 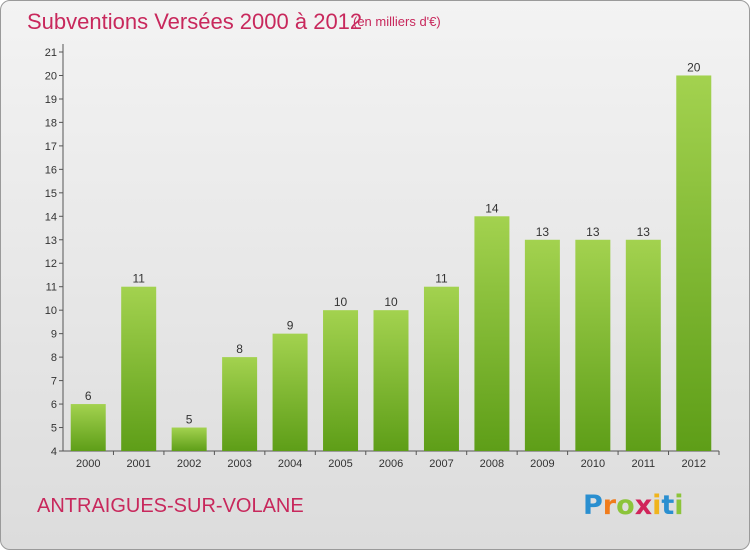 What do you see at coordinates (189, 420) in the screenshot?
I see `data-label-2002: 5` at bounding box center [189, 420].